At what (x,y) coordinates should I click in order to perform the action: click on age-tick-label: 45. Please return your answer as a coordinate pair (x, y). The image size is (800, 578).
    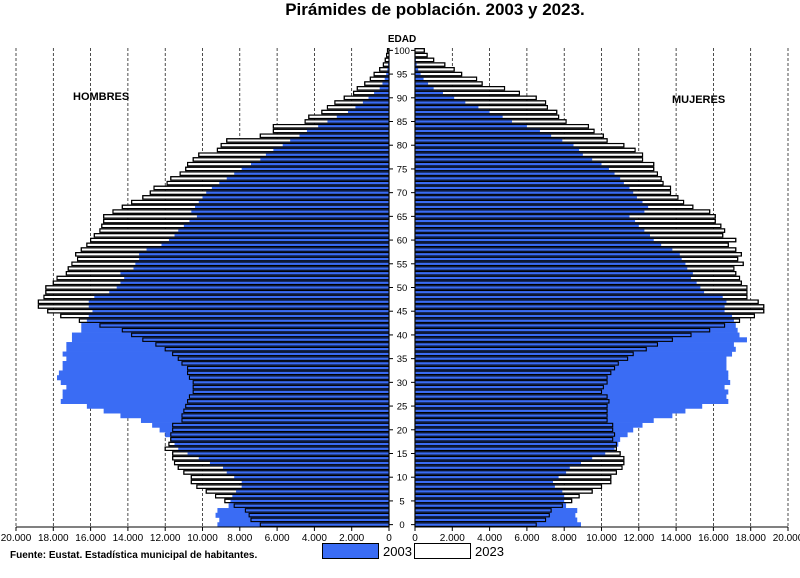
    Looking at the image, I should click on (402, 312).